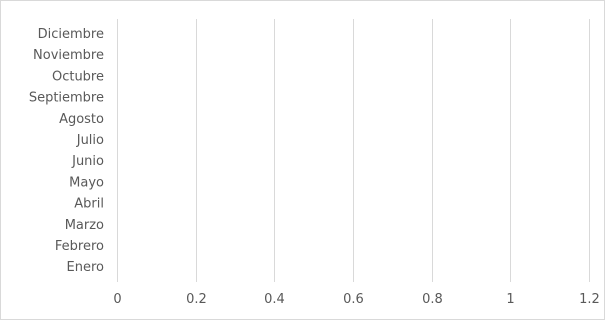  Describe the element at coordinates (87, 161) in the screenshot. I see `category-label: Junio` at that location.